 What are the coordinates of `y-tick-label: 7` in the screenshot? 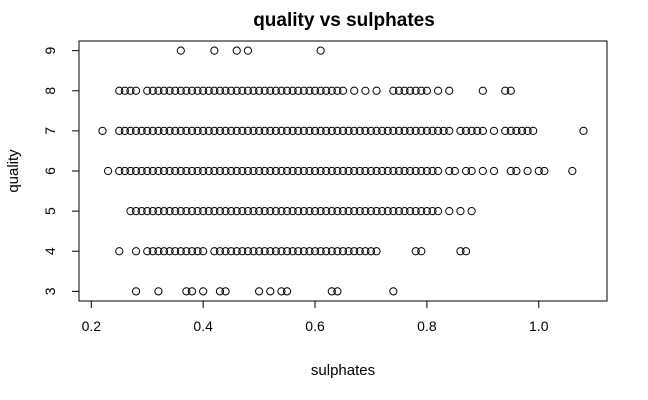 It's located at (50, 131).